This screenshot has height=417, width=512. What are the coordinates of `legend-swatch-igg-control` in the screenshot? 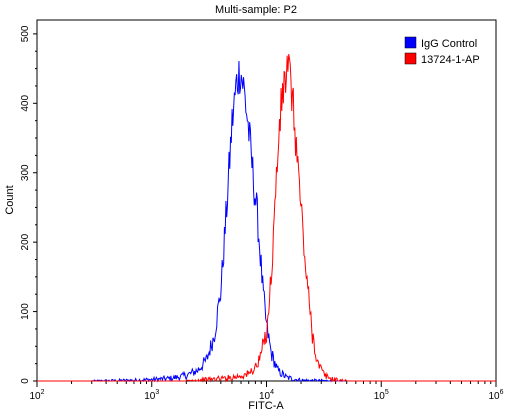 It's located at (410, 42).